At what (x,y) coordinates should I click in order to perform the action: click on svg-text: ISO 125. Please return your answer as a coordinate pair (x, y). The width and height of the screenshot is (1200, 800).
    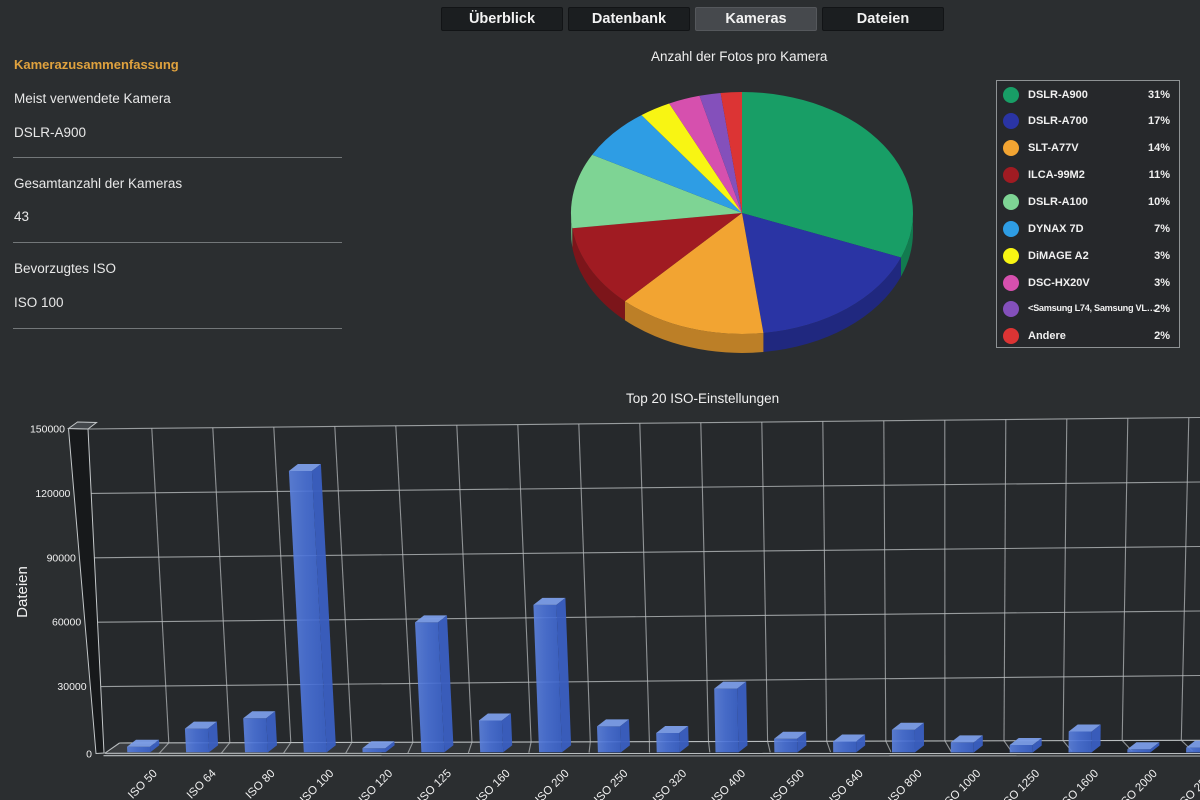
    Looking at the image, I should click on (435, 784).